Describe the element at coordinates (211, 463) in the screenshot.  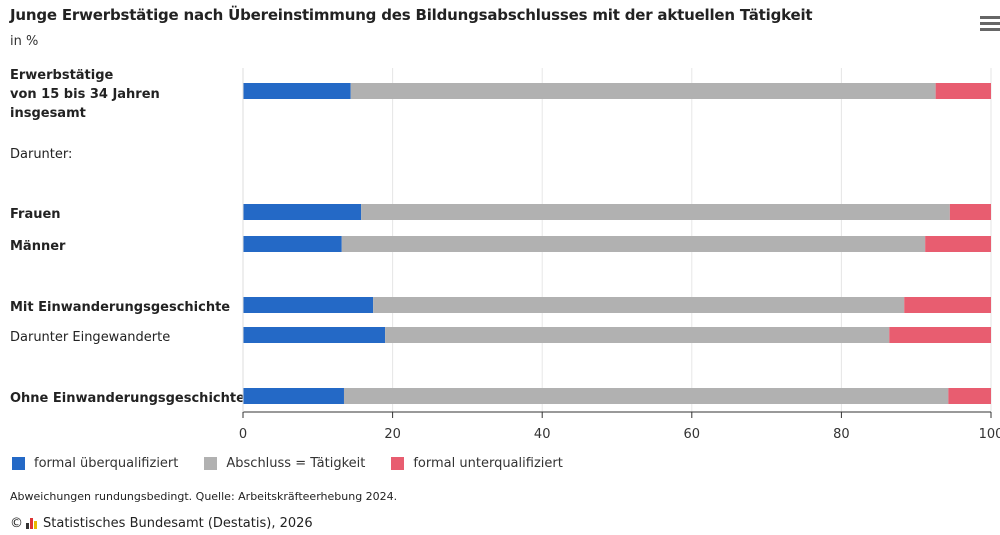
I see `legend-swatch-gray` at that location.